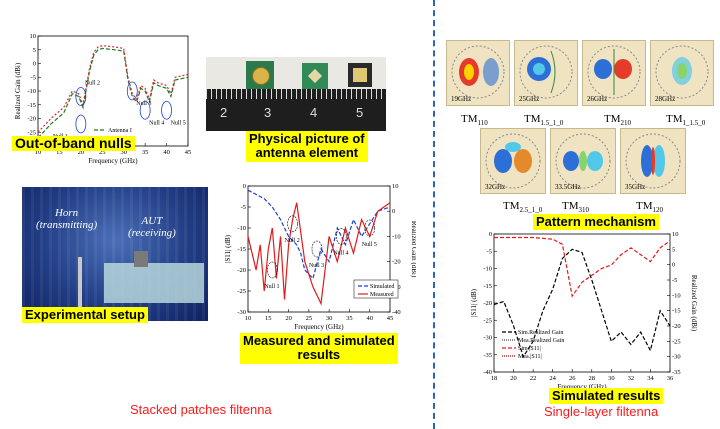 This screenshot has height=429, width=720. Describe the element at coordinates (676, 311) in the screenshot. I see `y2-tick-label: -15` at that location.